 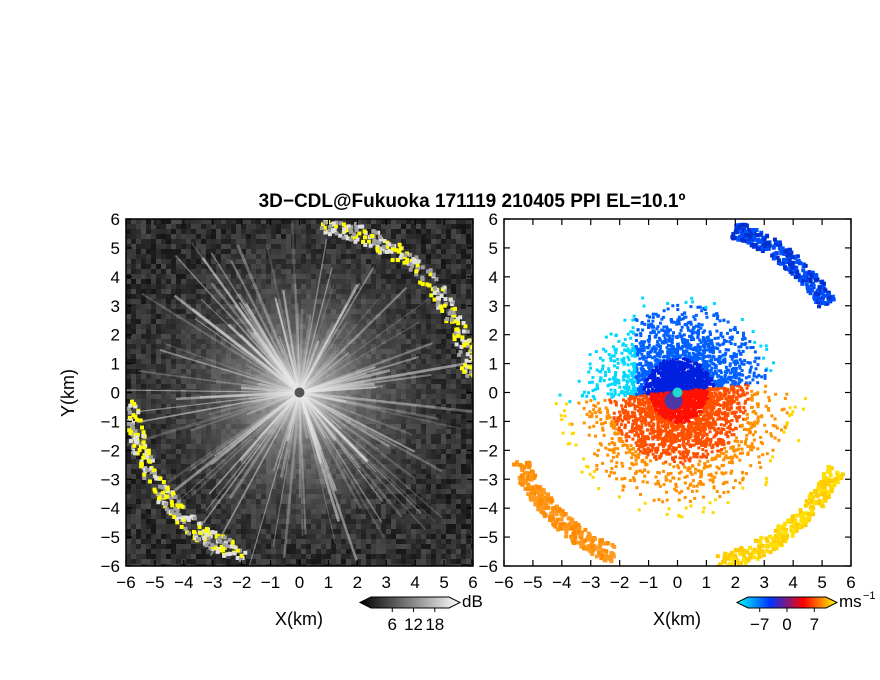 What do you see at coordinates (299, 619) in the screenshot?
I see `x-axis-label-left: X(km)` at bounding box center [299, 619].